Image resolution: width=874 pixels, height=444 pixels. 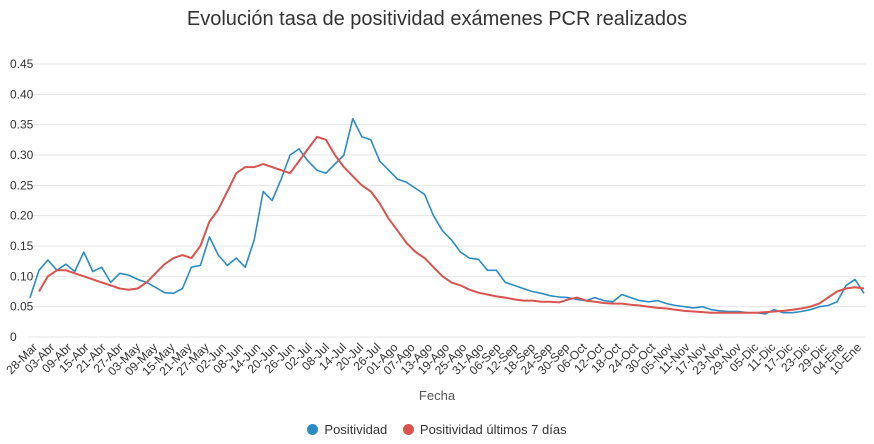 I want to click on legend-marker-positividad, so click(x=313, y=429).